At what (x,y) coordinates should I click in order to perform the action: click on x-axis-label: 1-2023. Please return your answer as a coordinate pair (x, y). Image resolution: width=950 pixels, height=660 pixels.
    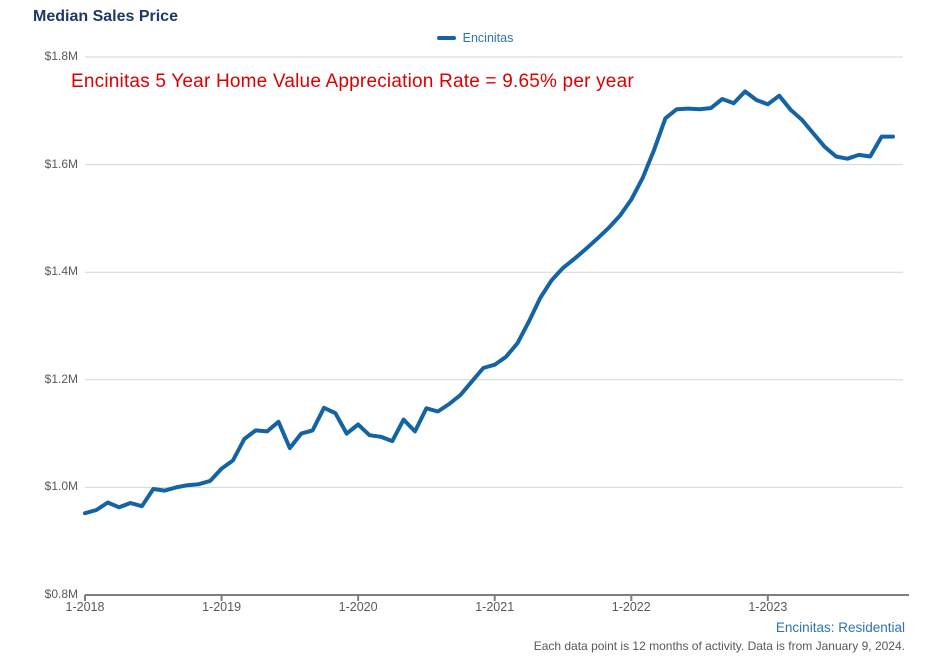
    Looking at the image, I should click on (768, 607).